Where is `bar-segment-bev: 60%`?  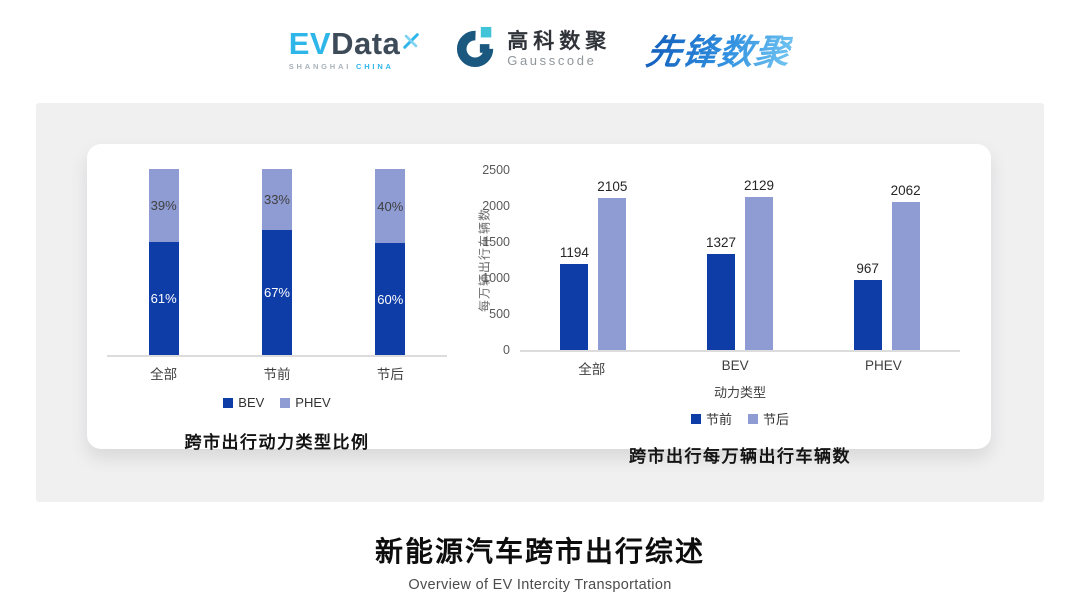 bar-segment-bev: 60% is located at coordinates (390, 299).